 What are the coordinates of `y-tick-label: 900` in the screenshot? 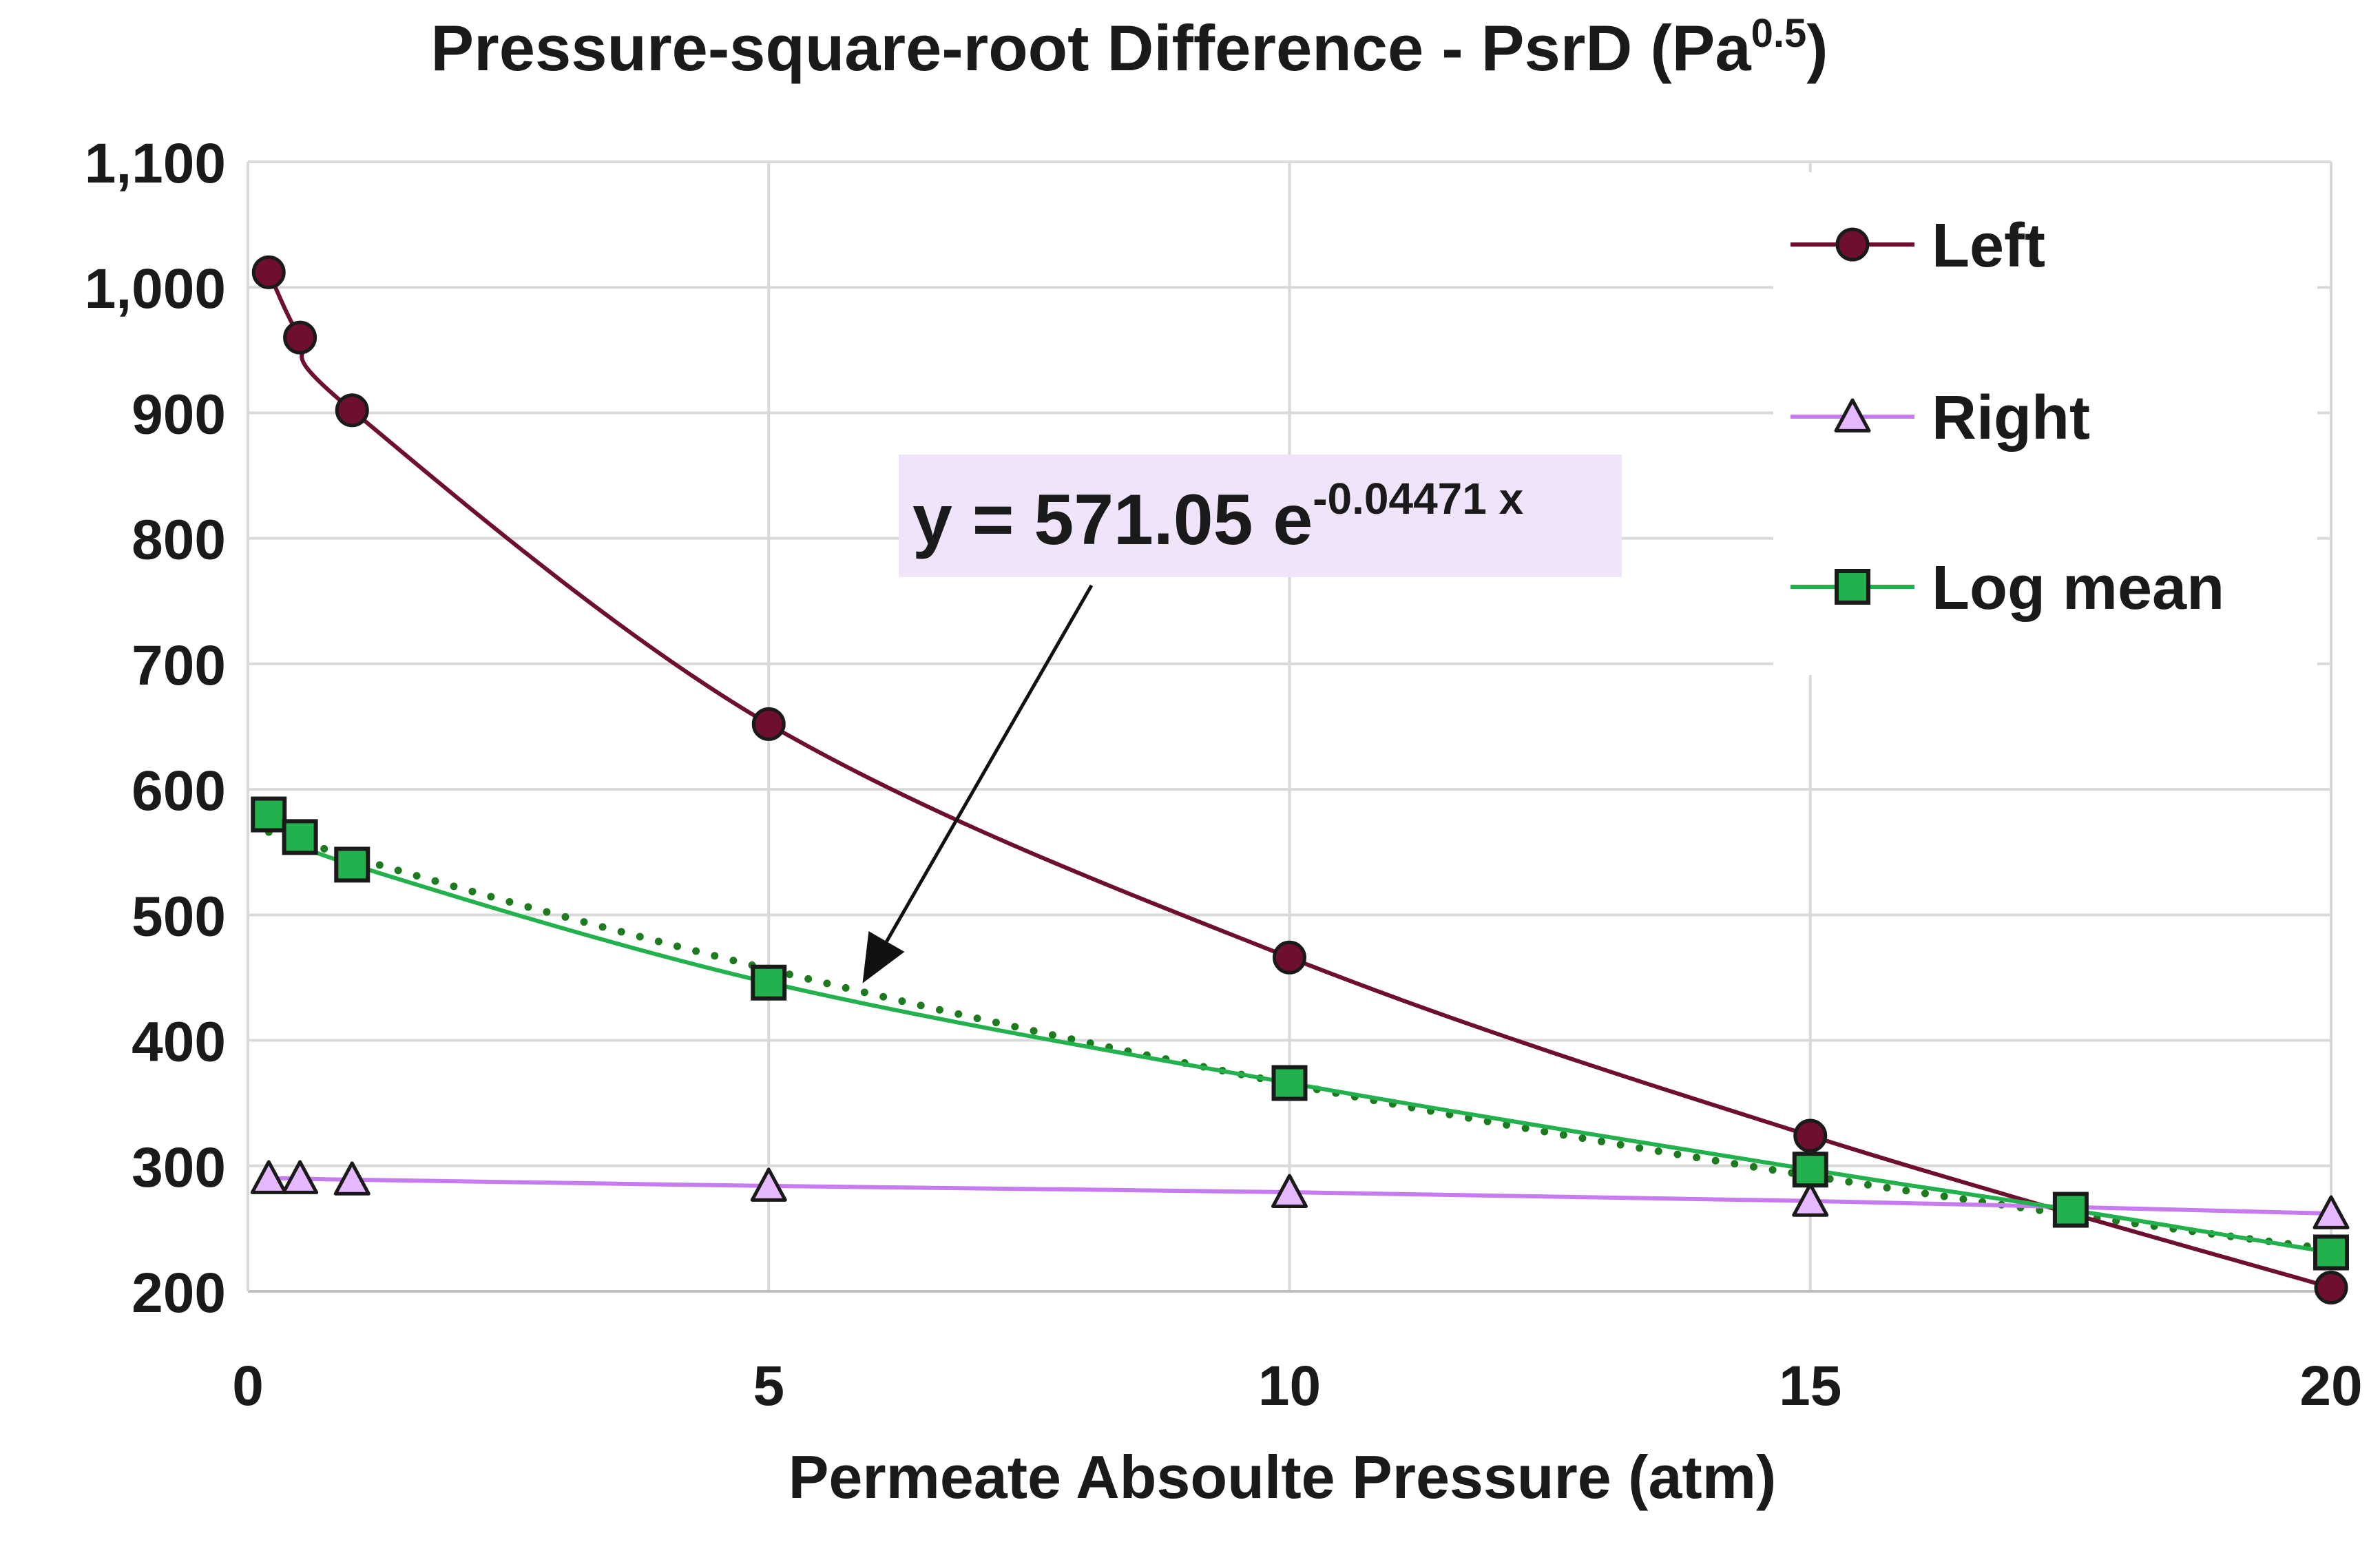 It's located at (179, 414).